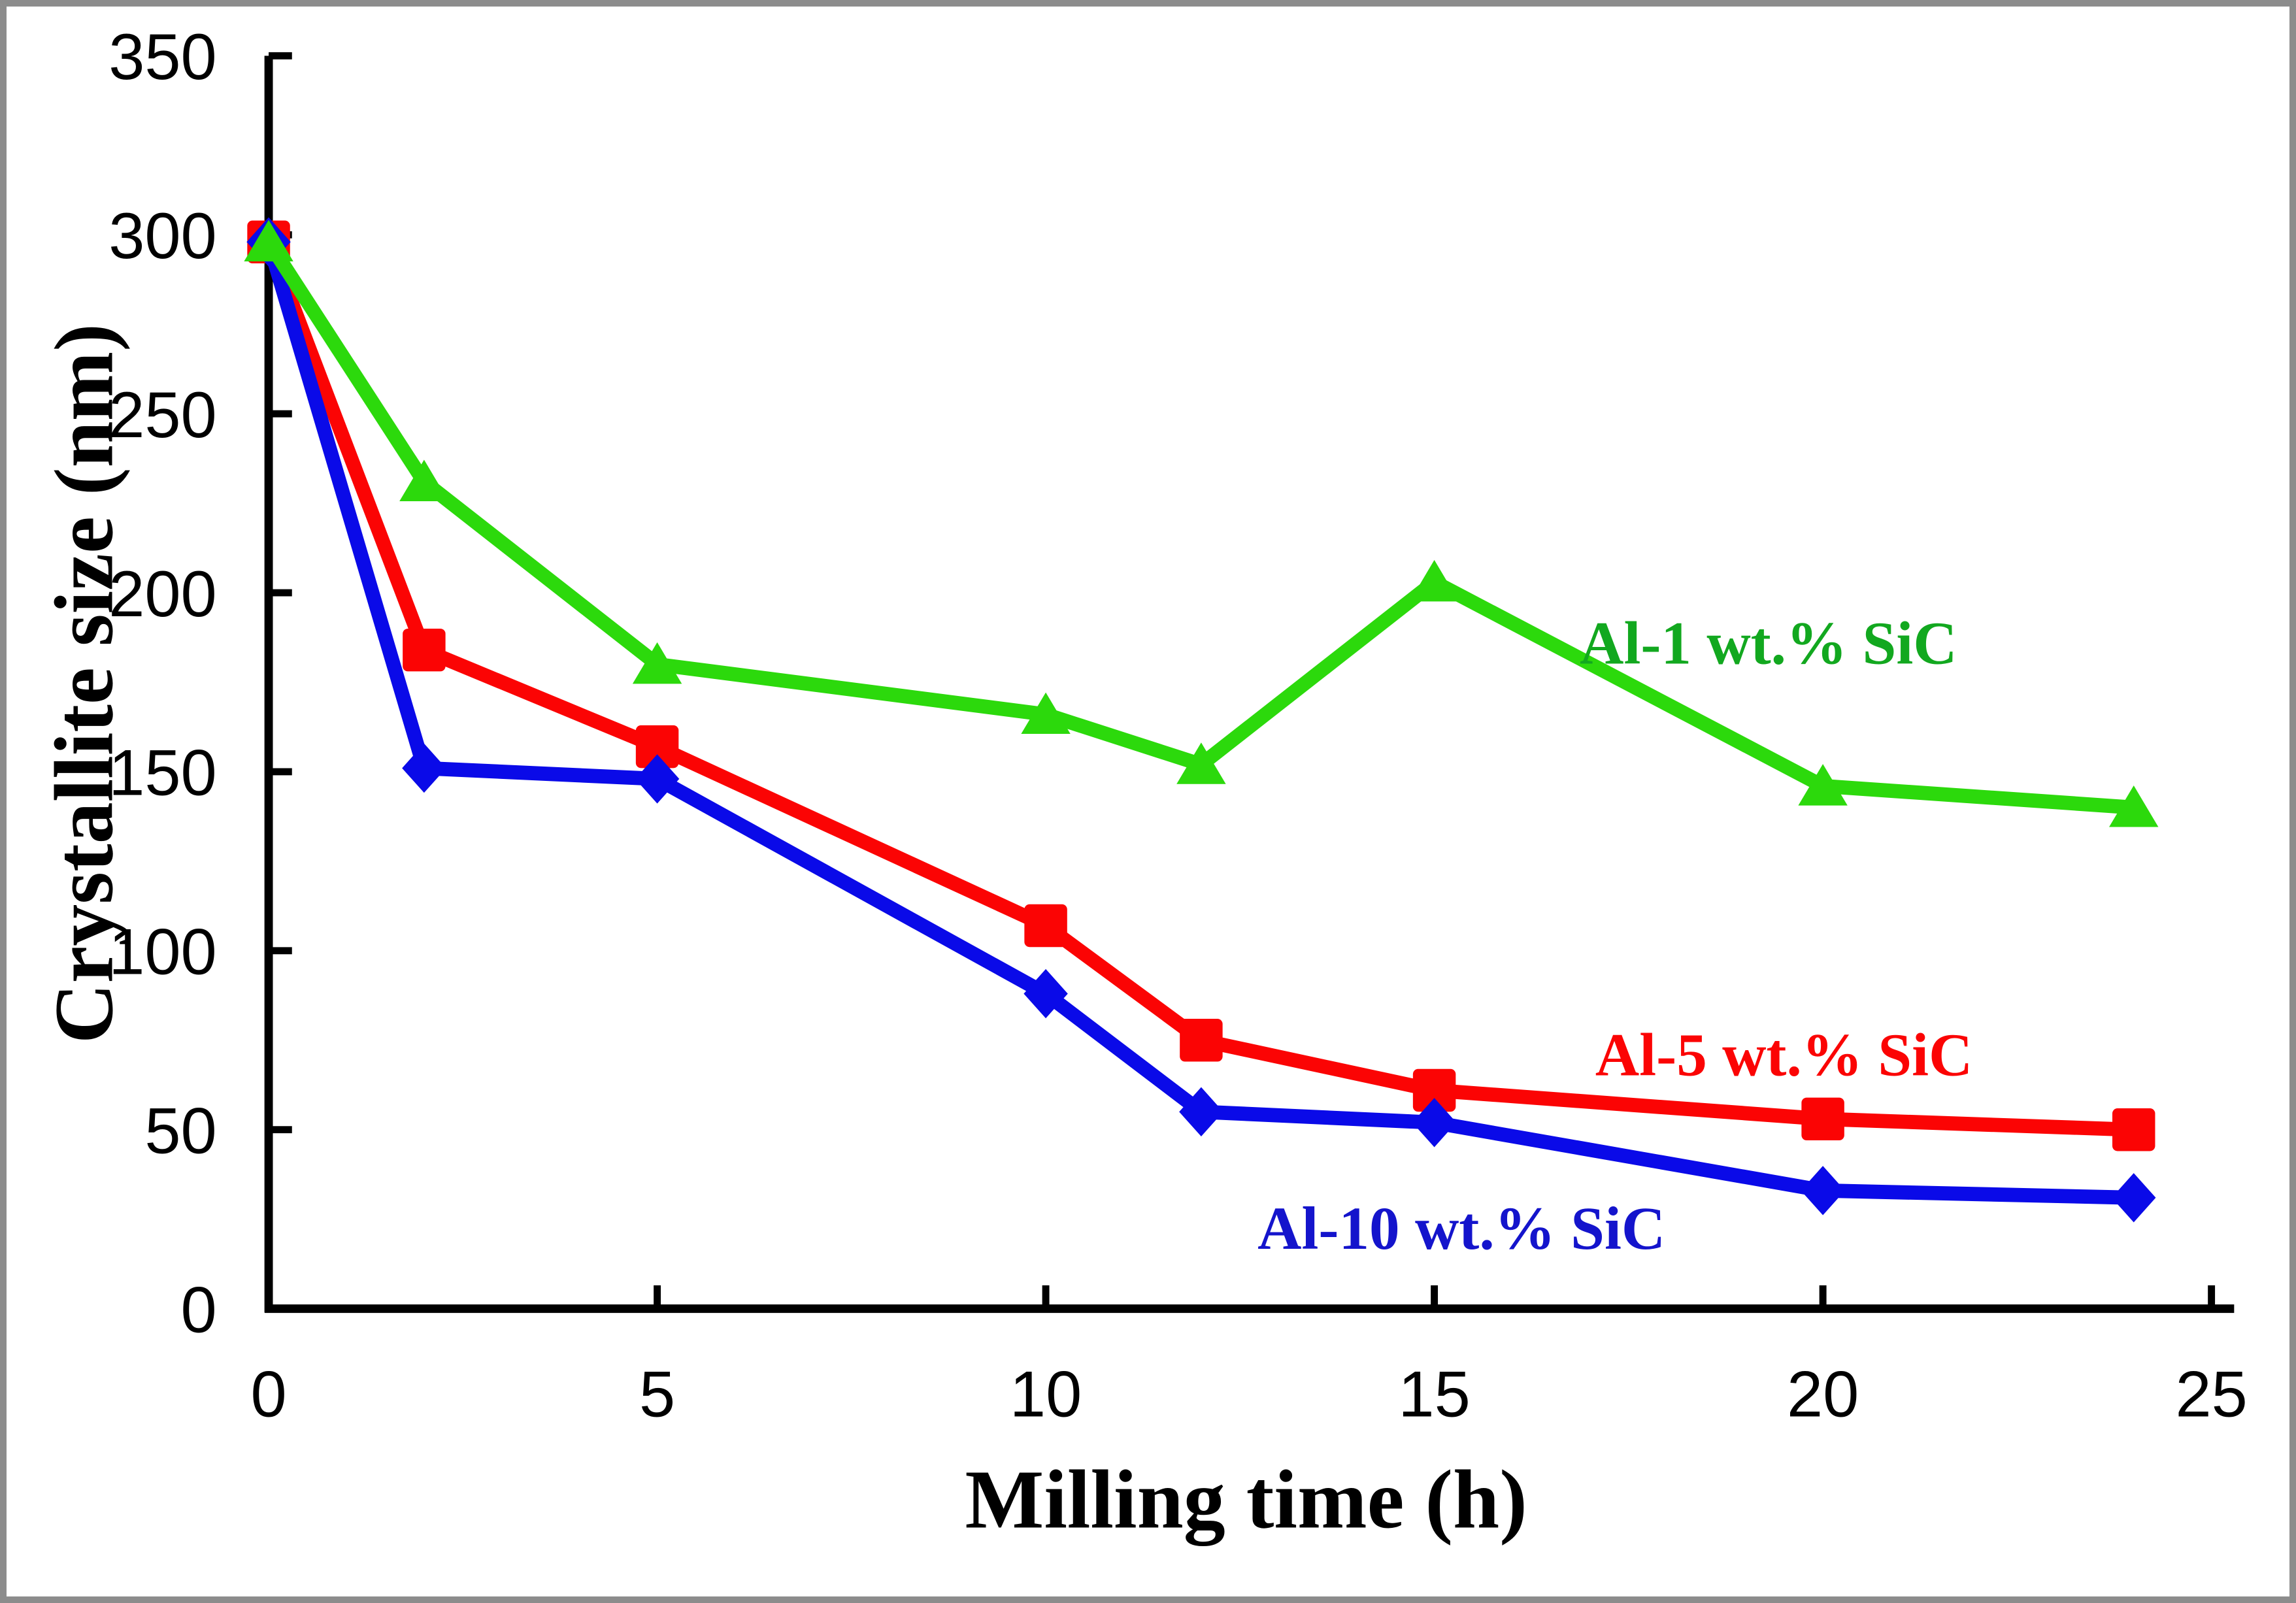 This screenshot has height=1603, width=2296. I want to click on marker-square-al-5-wt-sic-24h, so click(2133, 1129).